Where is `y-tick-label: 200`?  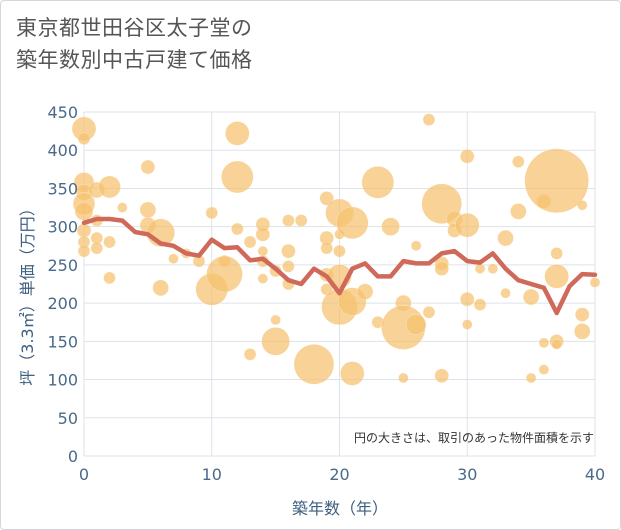 y-tick-label: 200 is located at coordinates (62, 303).